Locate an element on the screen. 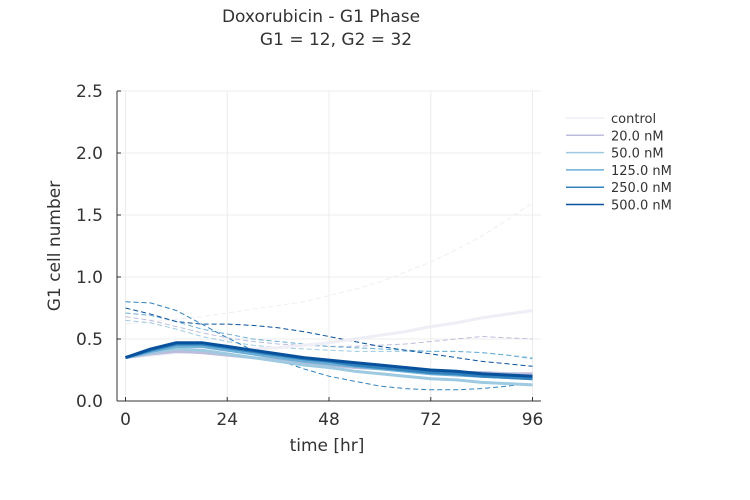  x-tick-label: 96 is located at coordinates (533, 420).